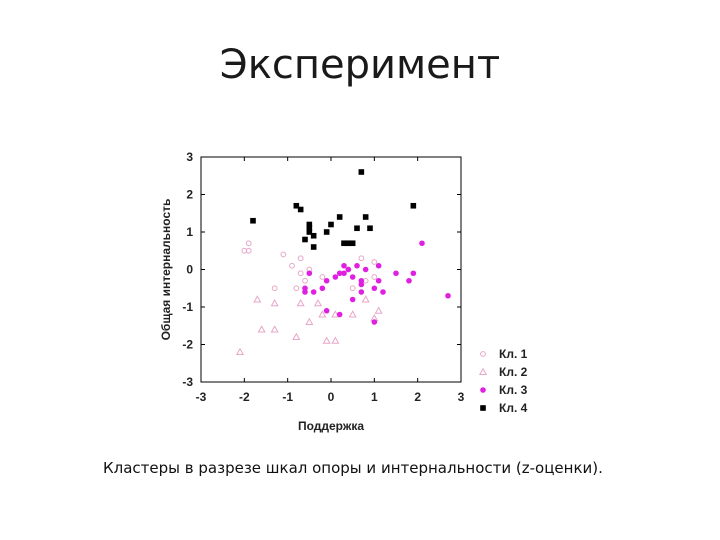 The image size is (720, 540). I want to click on x-tick-label: -2, so click(244, 397).